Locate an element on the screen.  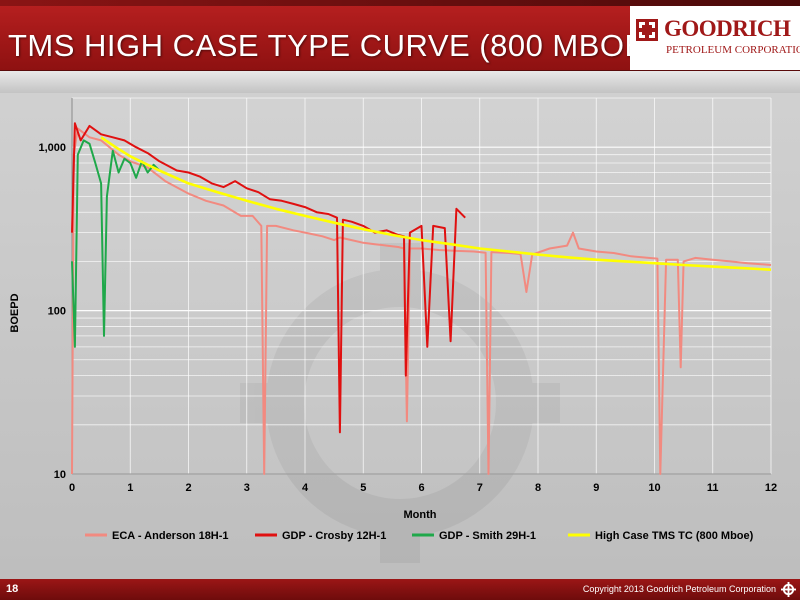
y-tick-label: 10 is located at coordinates (60, 475).